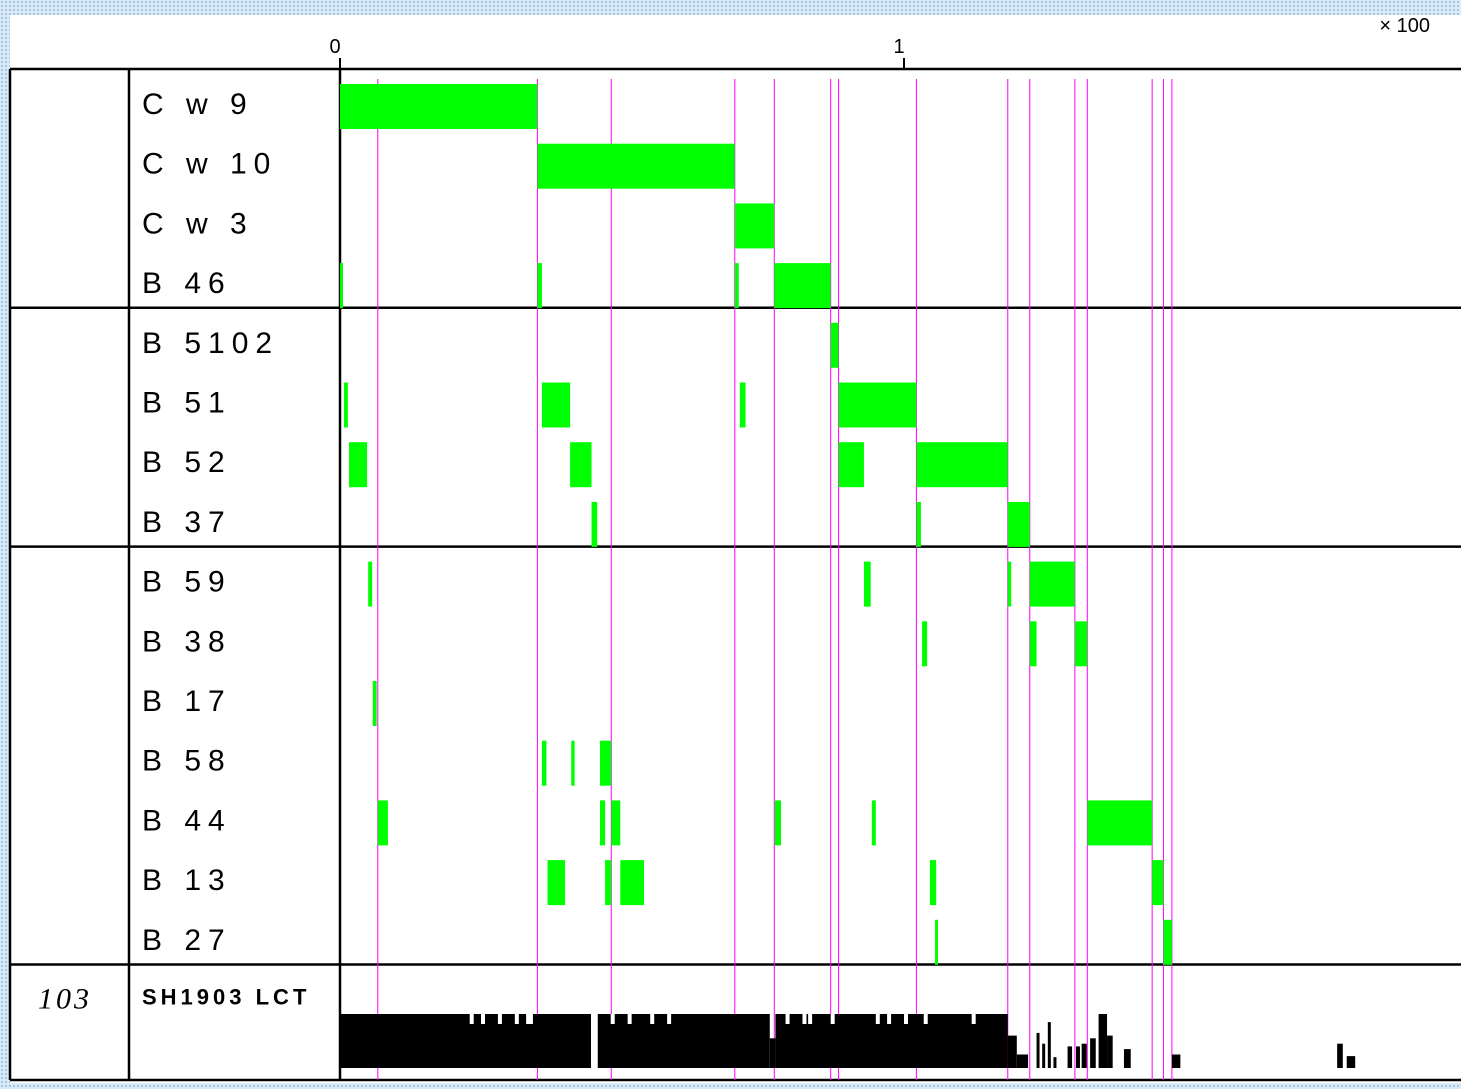  I want to click on row-label: C w 9, so click(198, 104).